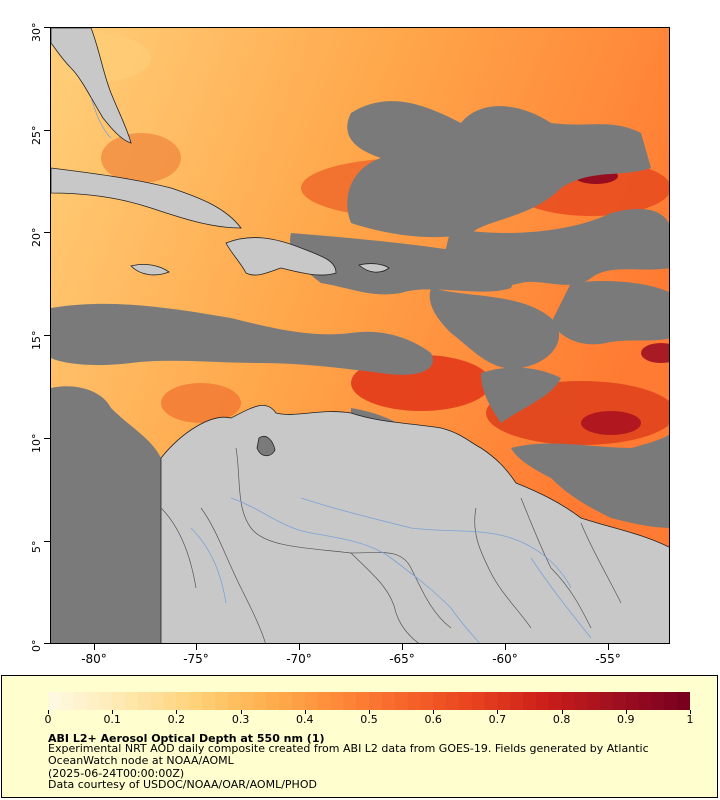 The image size is (720, 800). I want to click on colorbar-tick-label: 0.1, so click(112, 719).